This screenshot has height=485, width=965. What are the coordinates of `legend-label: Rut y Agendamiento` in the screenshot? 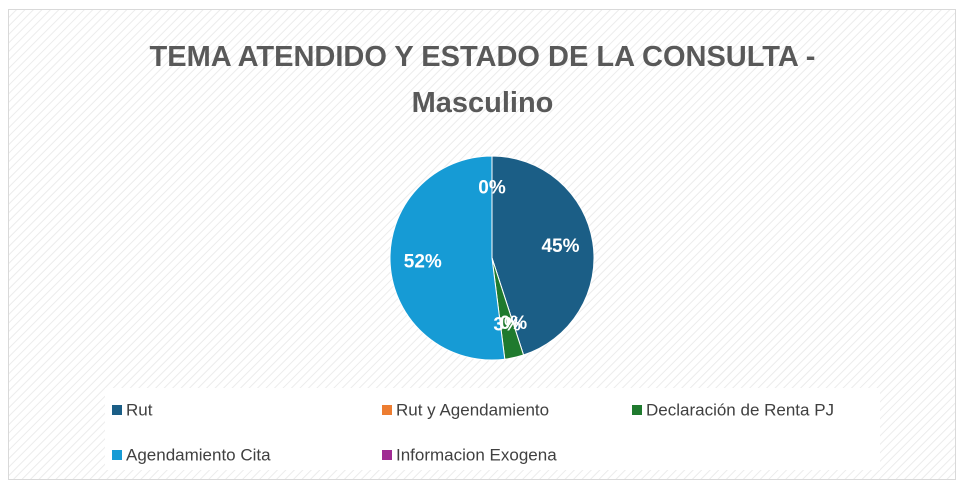 It's located at (472, 409).